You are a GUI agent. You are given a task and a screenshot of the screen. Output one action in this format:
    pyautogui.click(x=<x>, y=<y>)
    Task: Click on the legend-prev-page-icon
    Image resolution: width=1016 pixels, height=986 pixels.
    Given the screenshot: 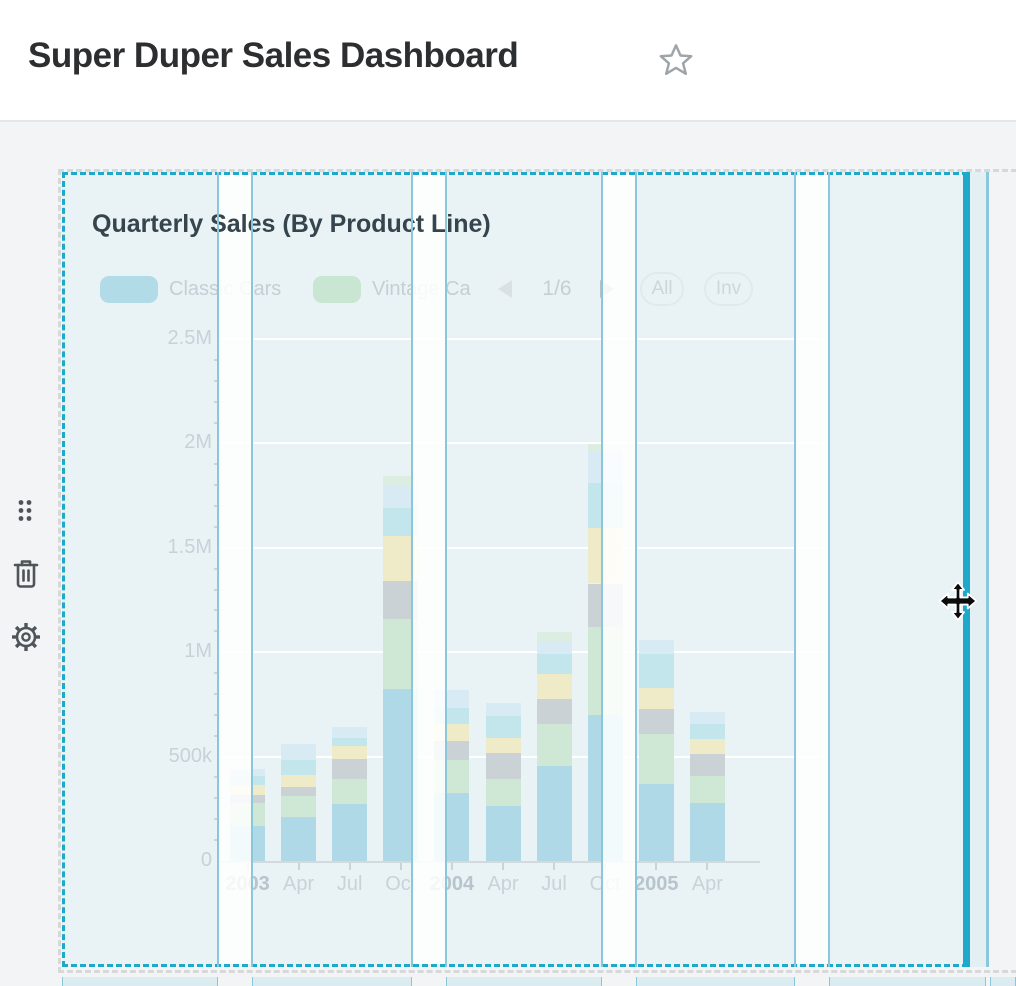 What is the action you would take?
    pyautogui.click(x=505, y=289)
    